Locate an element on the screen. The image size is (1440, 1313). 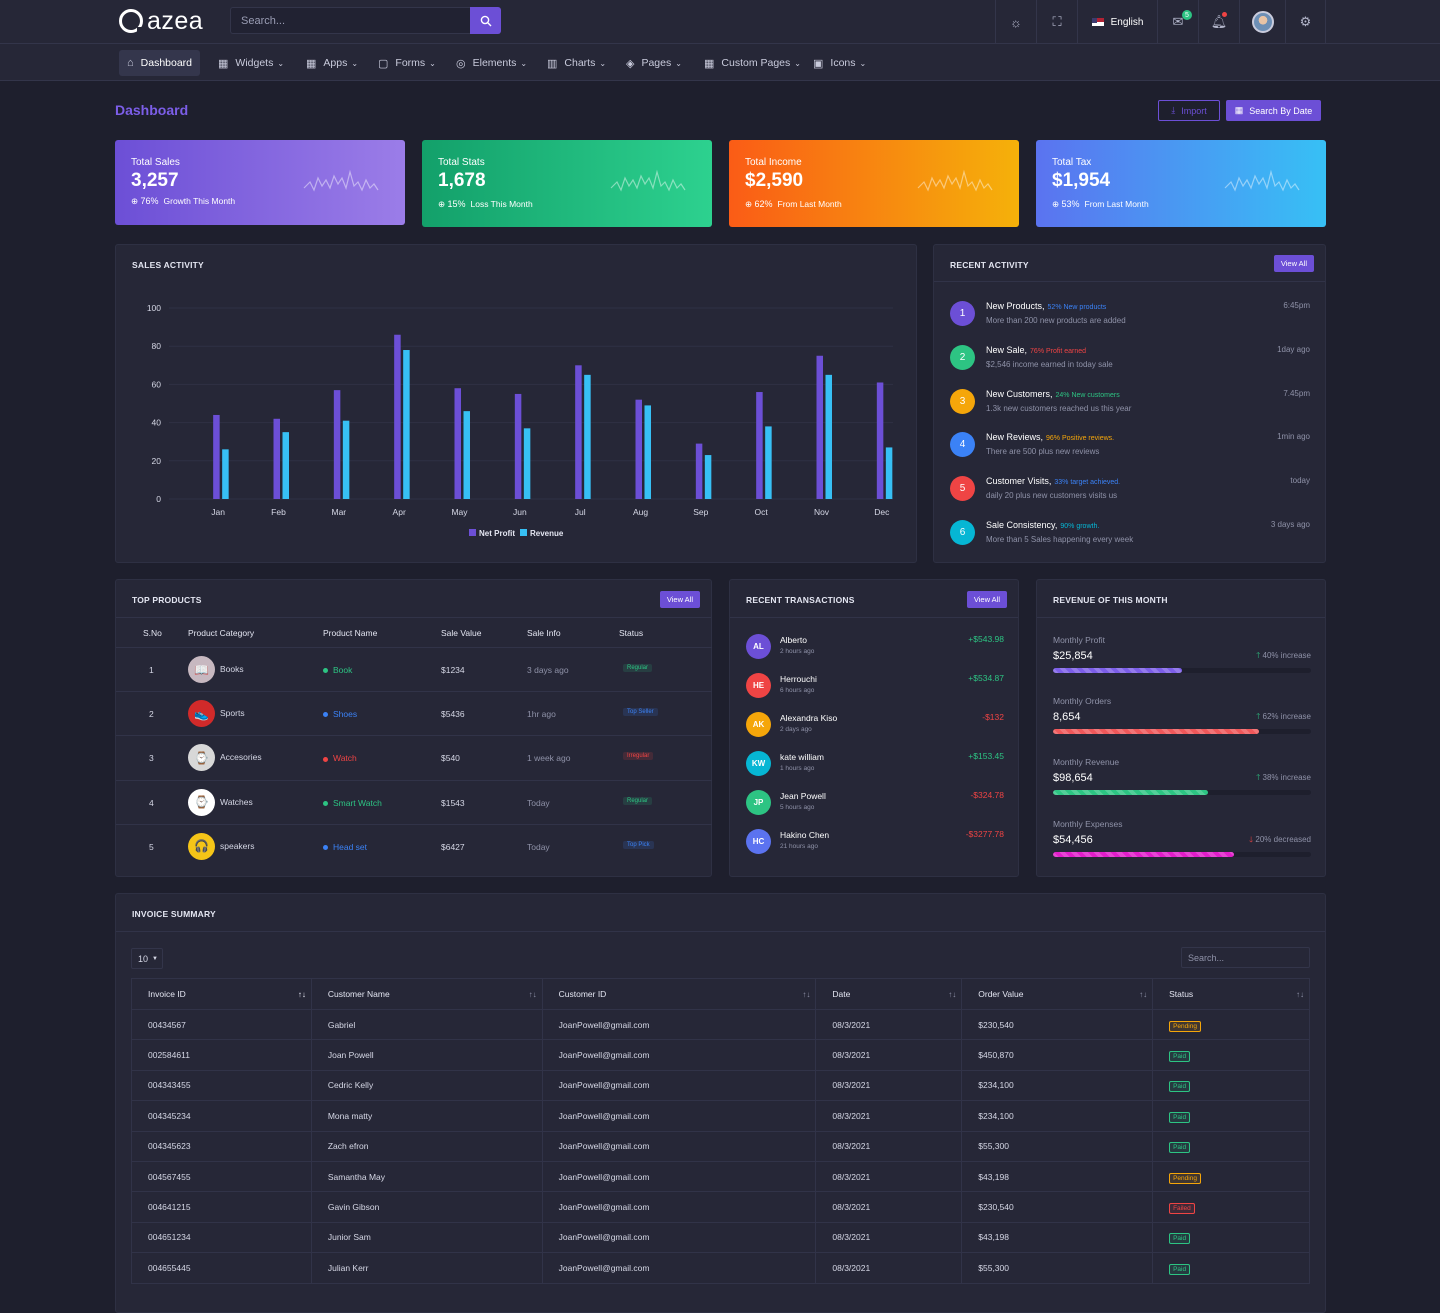
recent-activity-view-all-button: View All is located at coordinates (1293, 263).